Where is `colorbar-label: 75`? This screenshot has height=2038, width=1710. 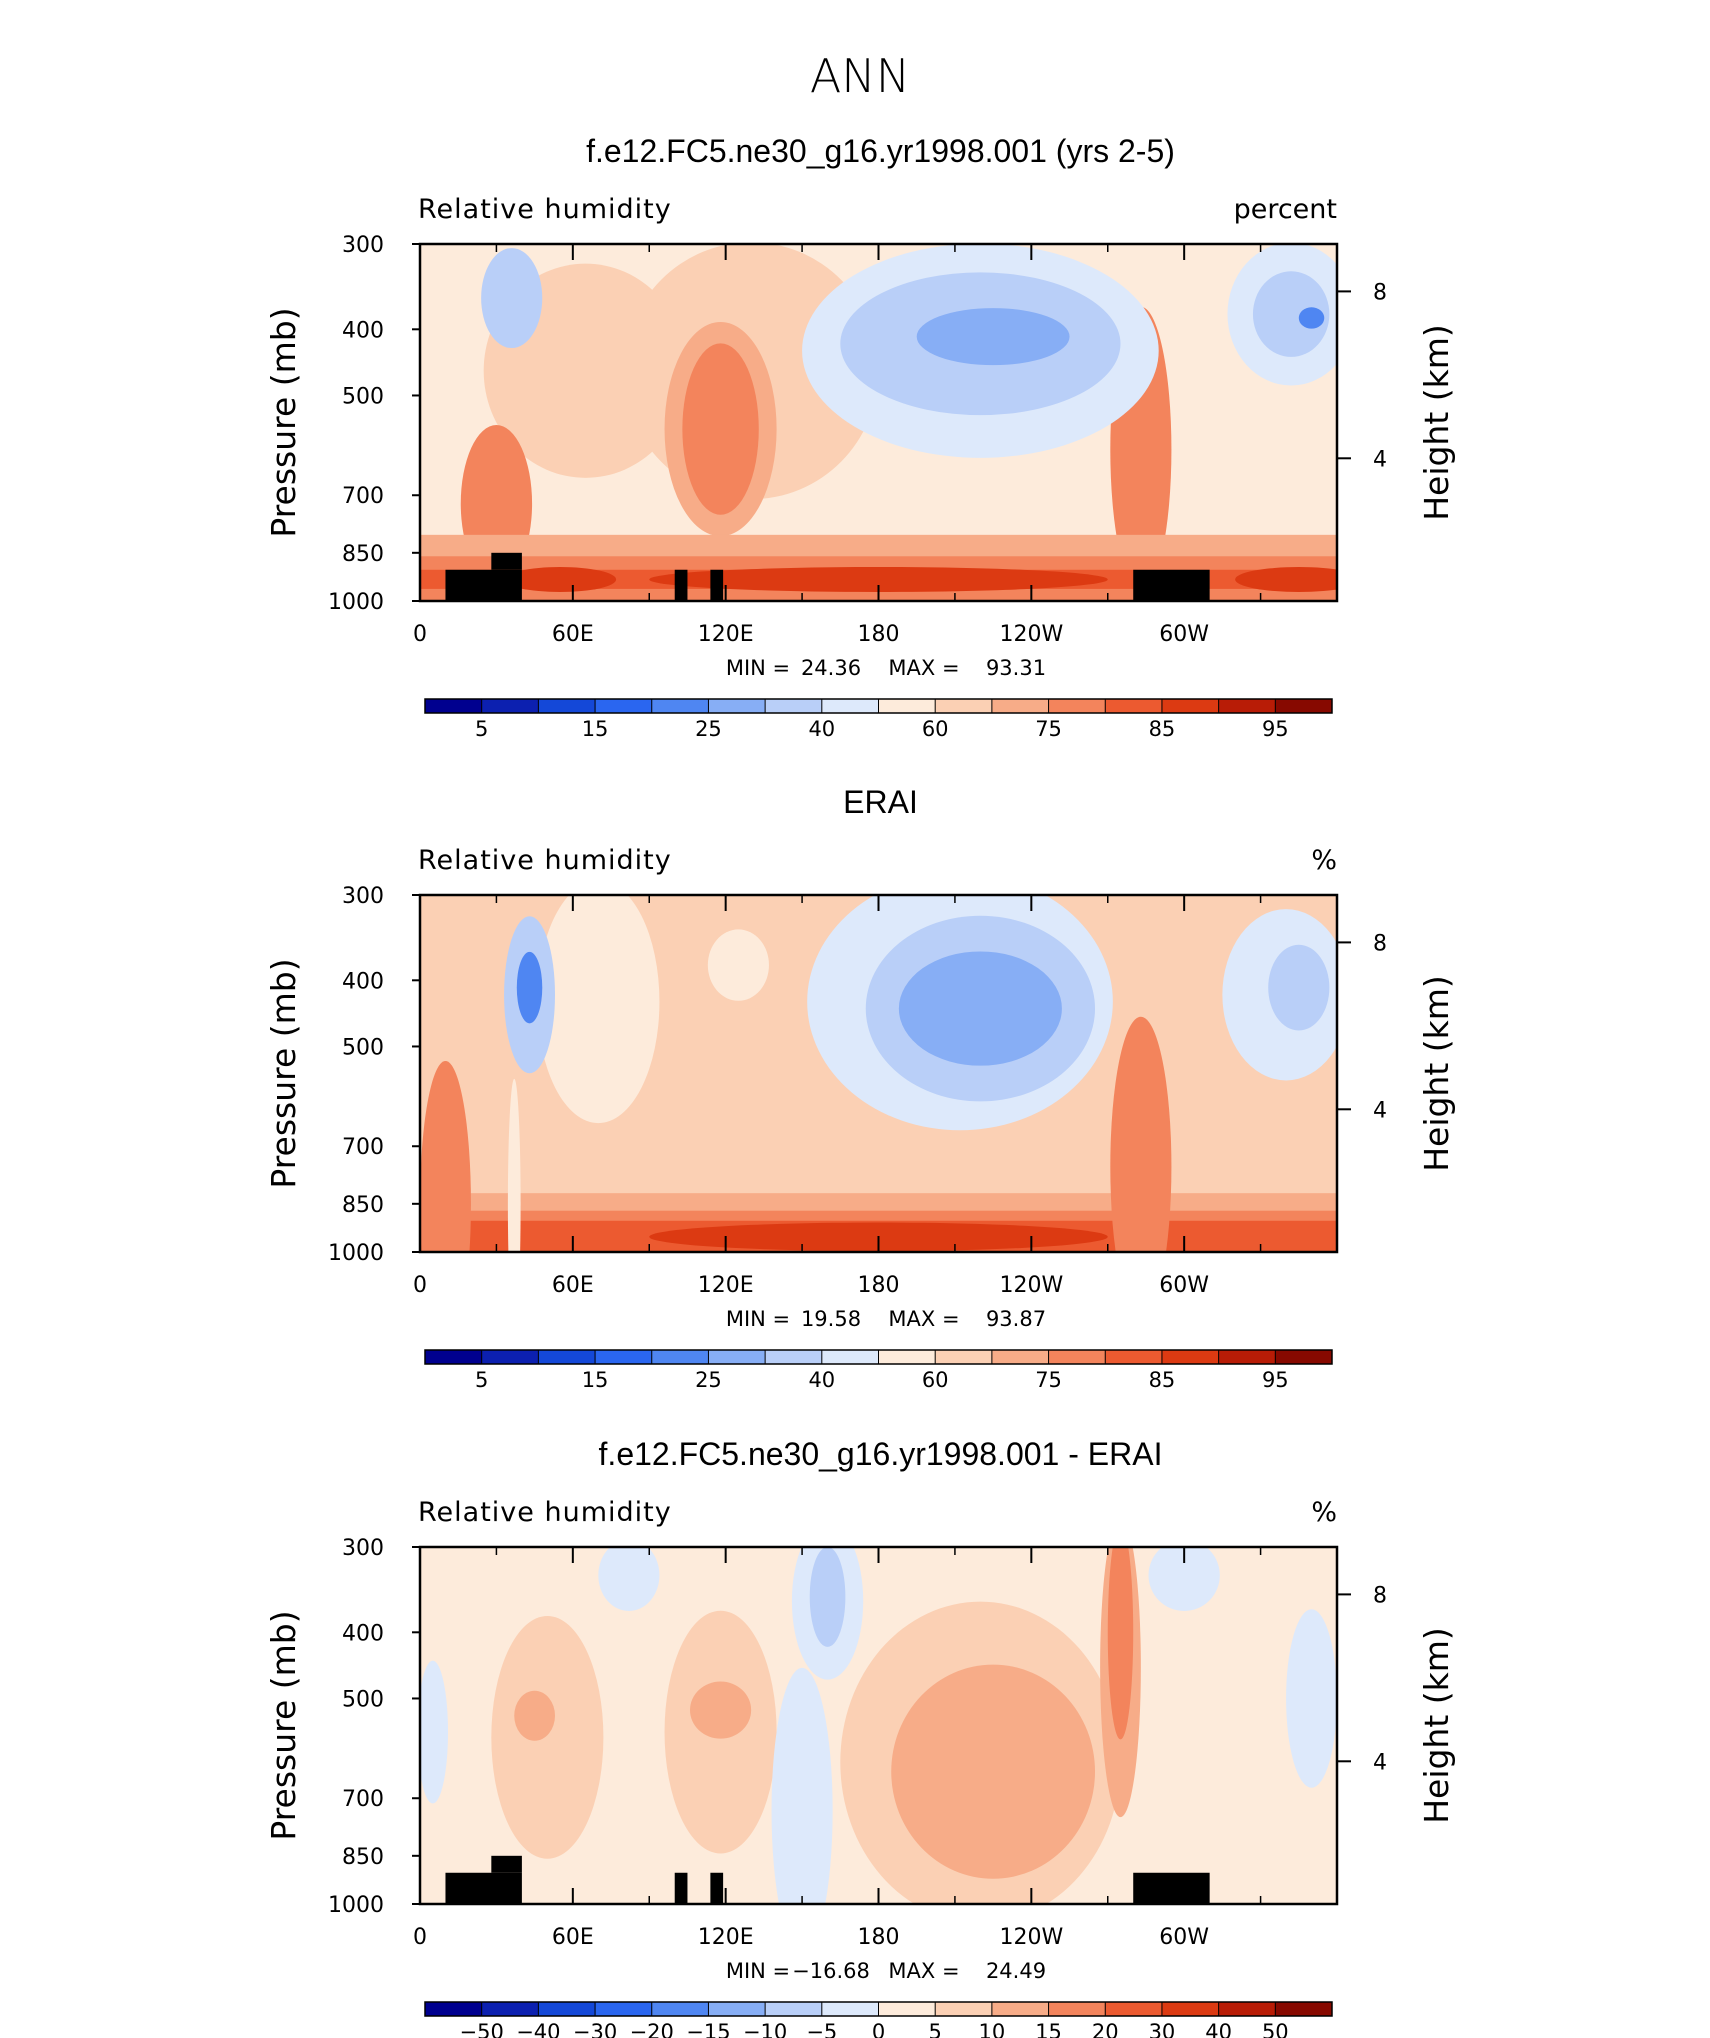 colorbar-label: 75 is located at coordinates (1048, 1380).